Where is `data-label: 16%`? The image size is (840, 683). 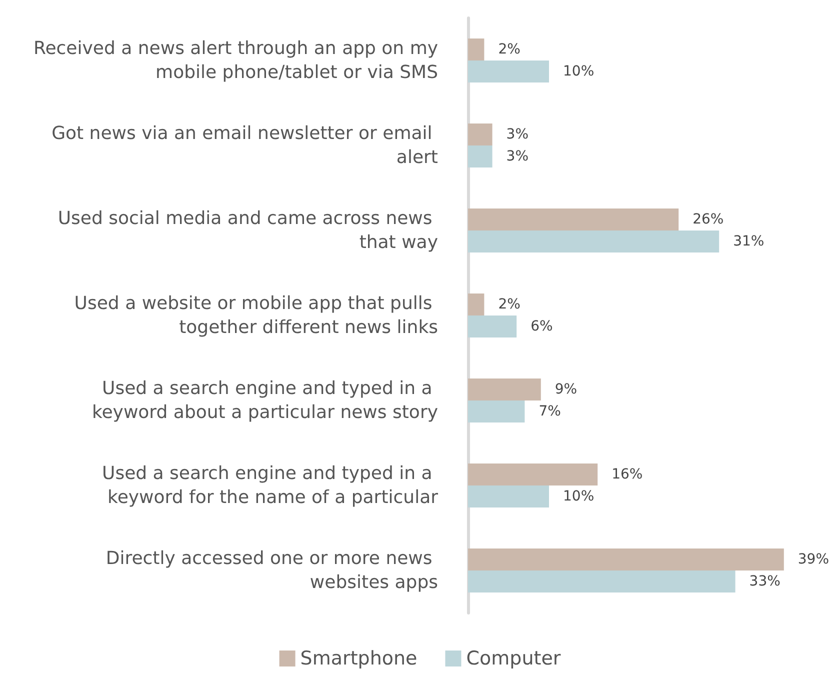
data-label: 16% is located at coordinates (627, 474).